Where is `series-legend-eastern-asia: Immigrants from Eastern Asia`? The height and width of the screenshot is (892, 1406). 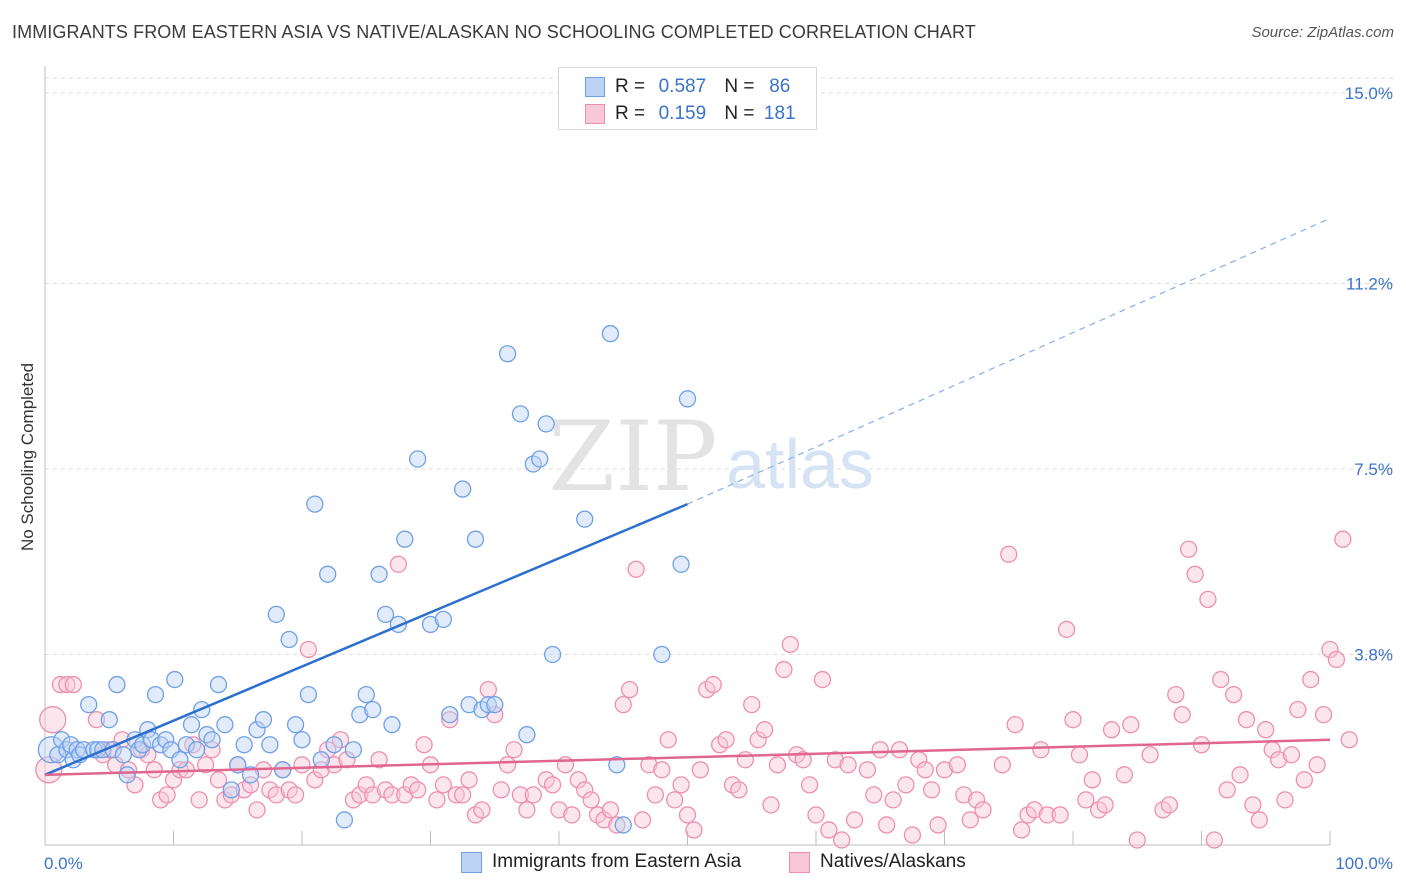
series-legend-eastern-asia: Immigrants from Eastern Asia is located at coordinates (601, 862).